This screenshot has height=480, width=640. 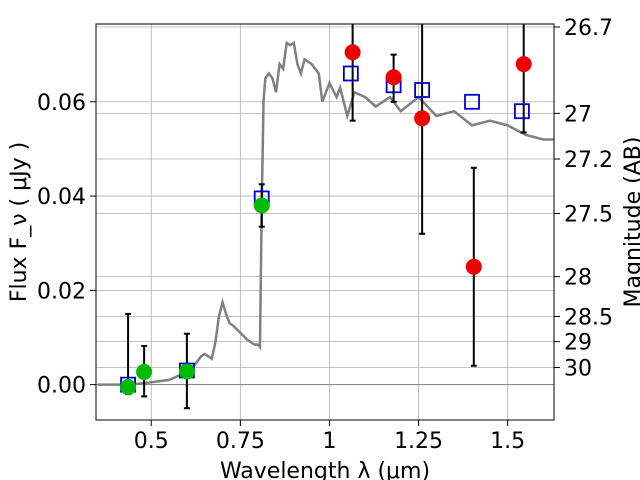 What do you see at coordinates (240, 441) in the screenshot?
I see `x-tick-label: 0.75` at bounding box center [240, 441].